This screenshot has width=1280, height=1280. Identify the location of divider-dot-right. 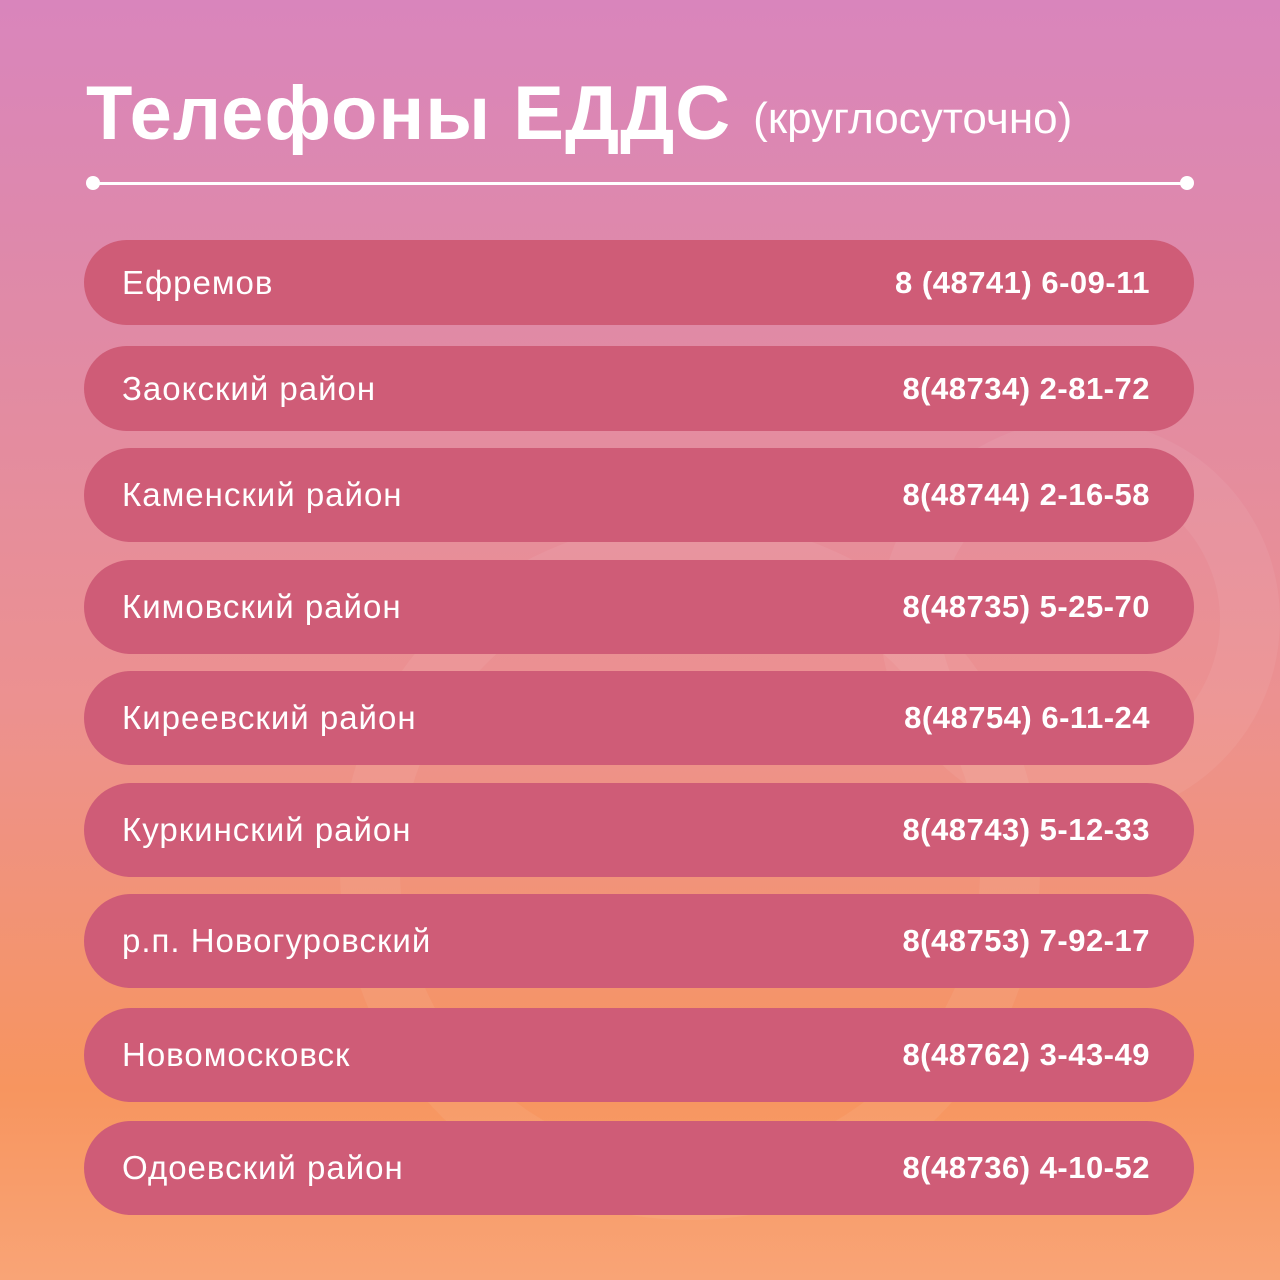
(1187, 183).